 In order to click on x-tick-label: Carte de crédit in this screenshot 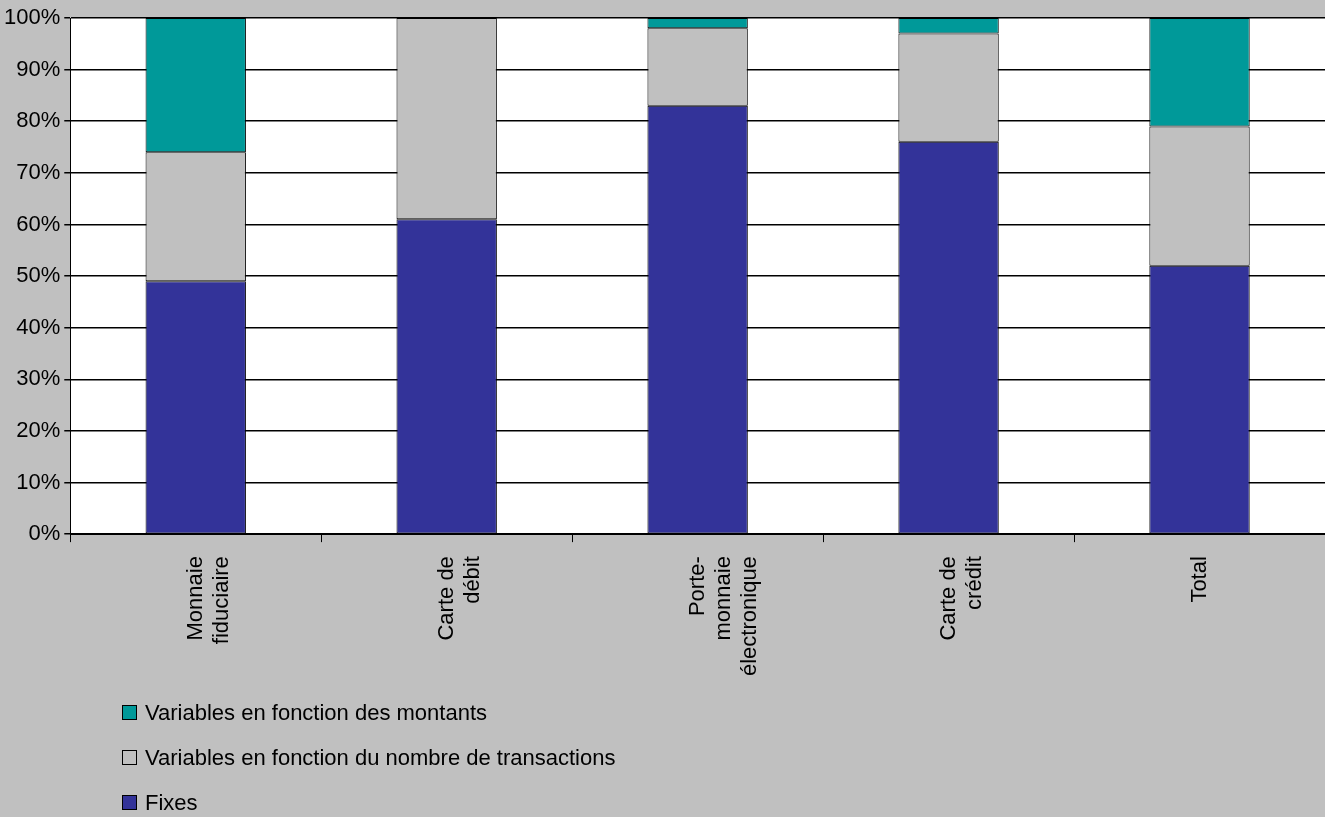, I will do `click(960, 598)`.